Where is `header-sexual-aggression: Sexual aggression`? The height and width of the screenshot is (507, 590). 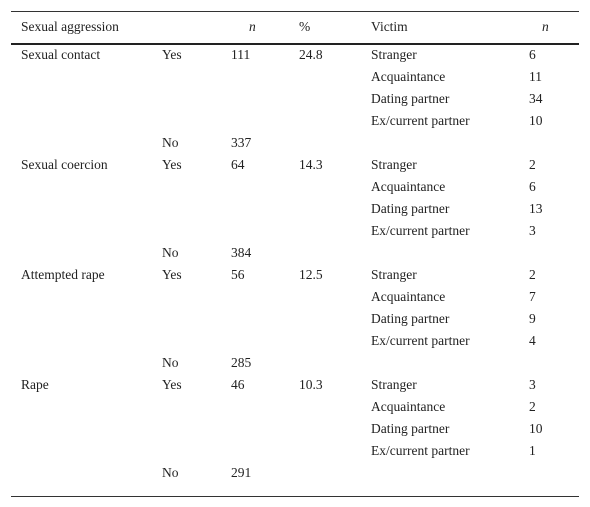
header-sexual-aggression: Sexual aggression is located at coordinates (70, 26).